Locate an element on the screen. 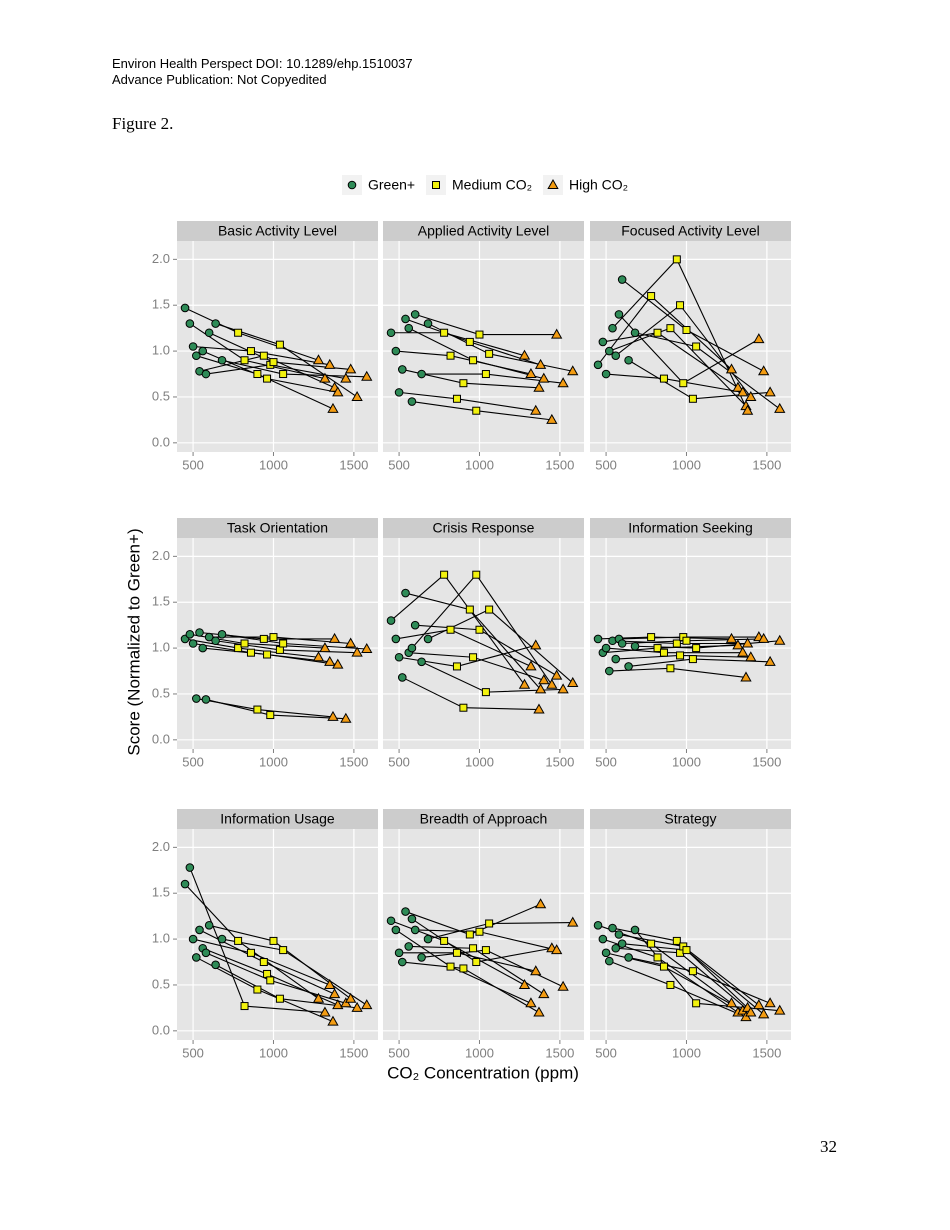  y-tick-label: 1.5 is located at coordinates (161, 601).